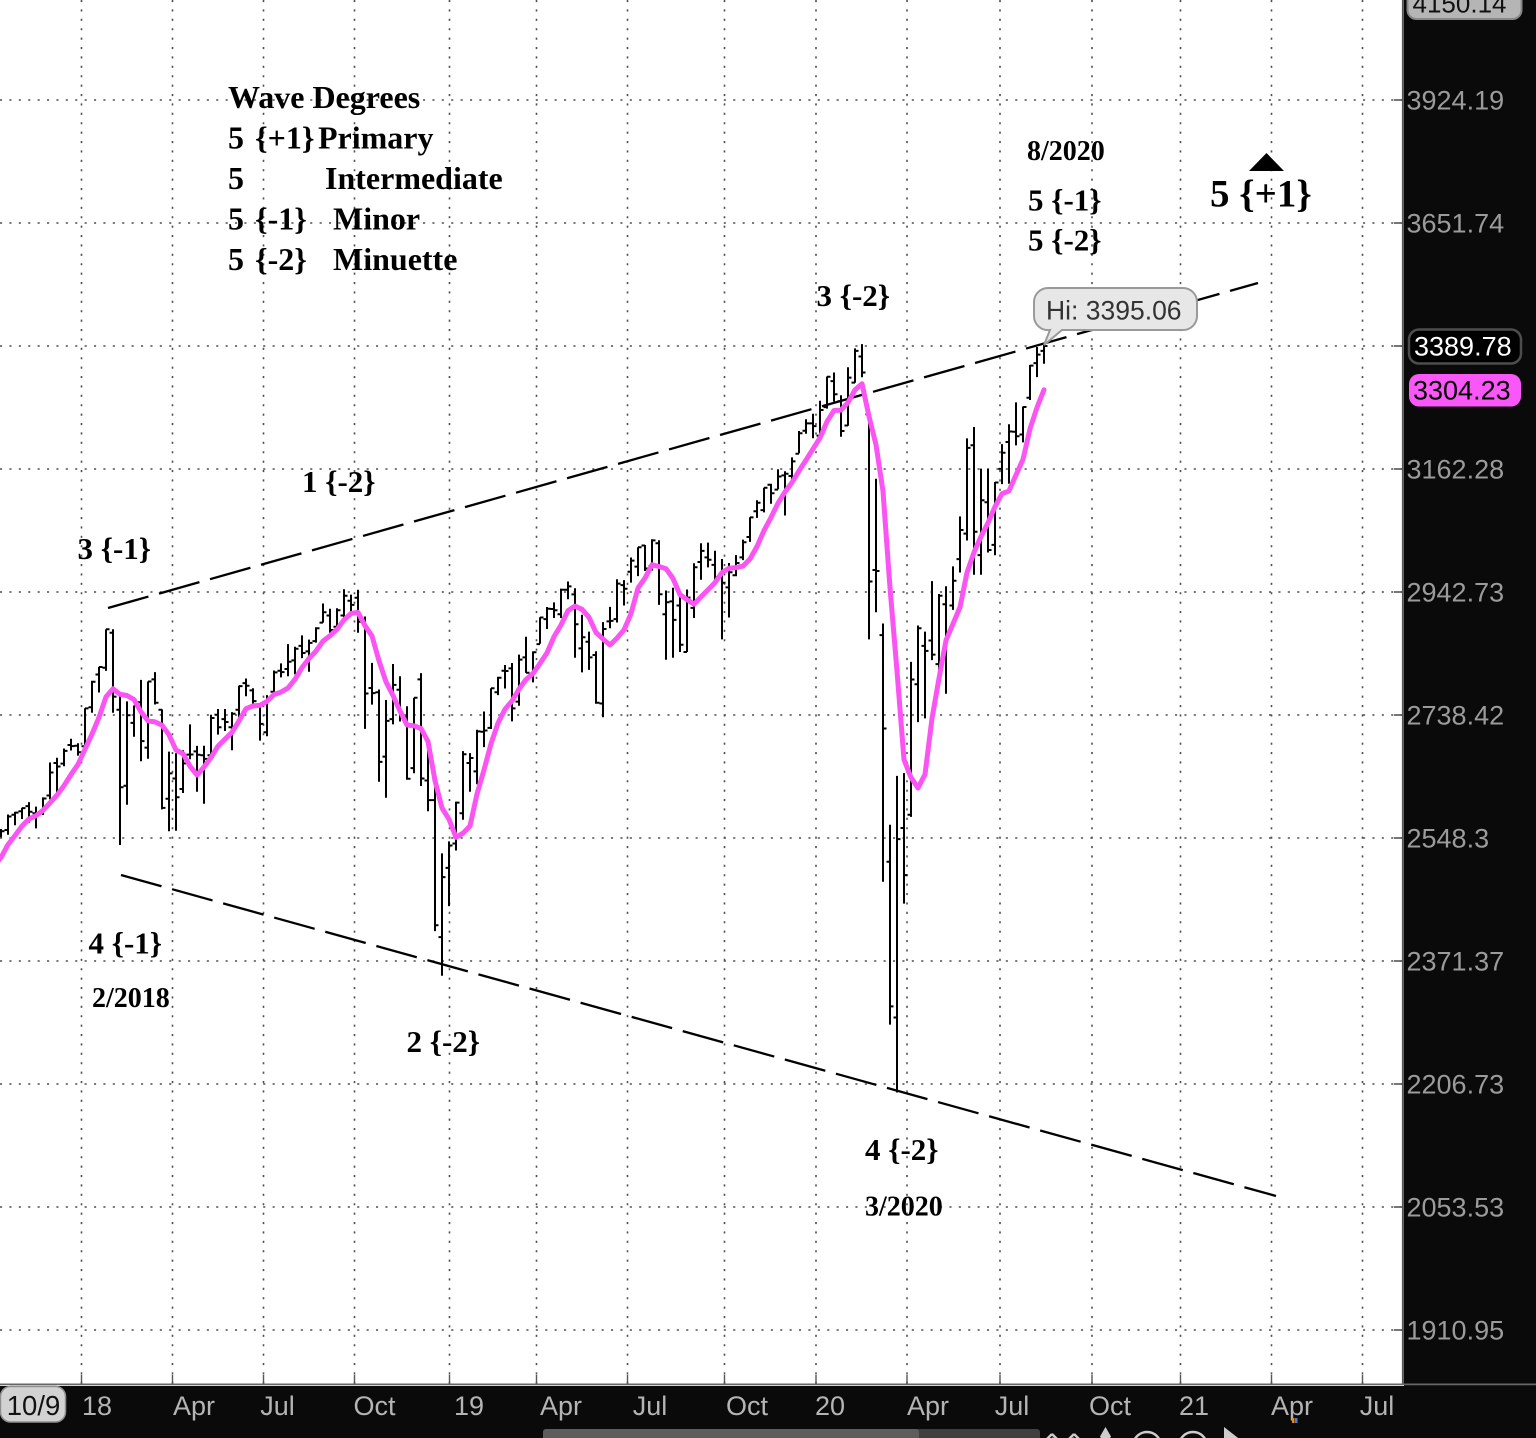 The width and height of the screenshot is (1536, 1438). I want to click on svg-text: 4150.14, so click(1460, 9).